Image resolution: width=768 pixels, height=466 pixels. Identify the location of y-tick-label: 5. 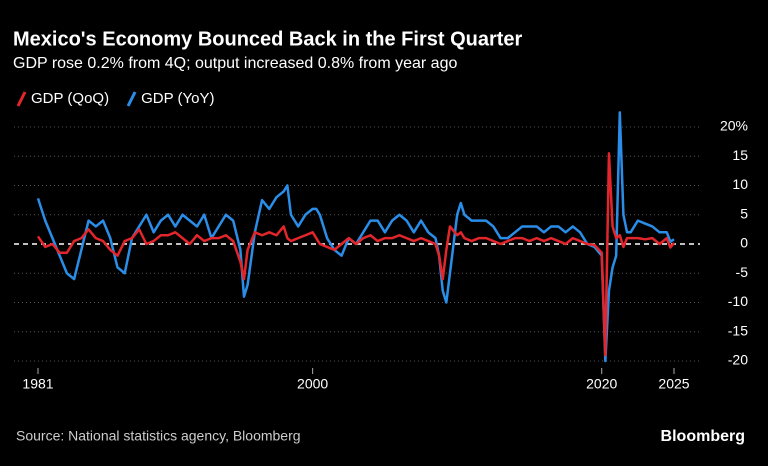
(744, 213).